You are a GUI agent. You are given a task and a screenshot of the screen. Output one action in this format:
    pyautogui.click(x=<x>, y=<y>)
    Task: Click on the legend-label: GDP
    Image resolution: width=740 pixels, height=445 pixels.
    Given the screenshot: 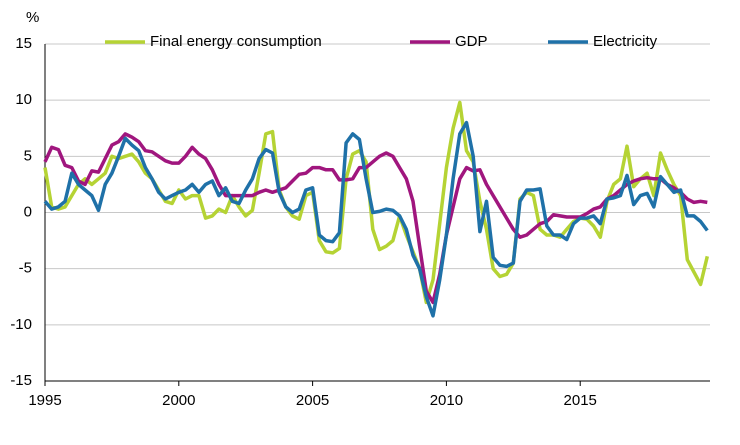 What is the action you would take?
    pyautogui.click(x=471, y=41)
    